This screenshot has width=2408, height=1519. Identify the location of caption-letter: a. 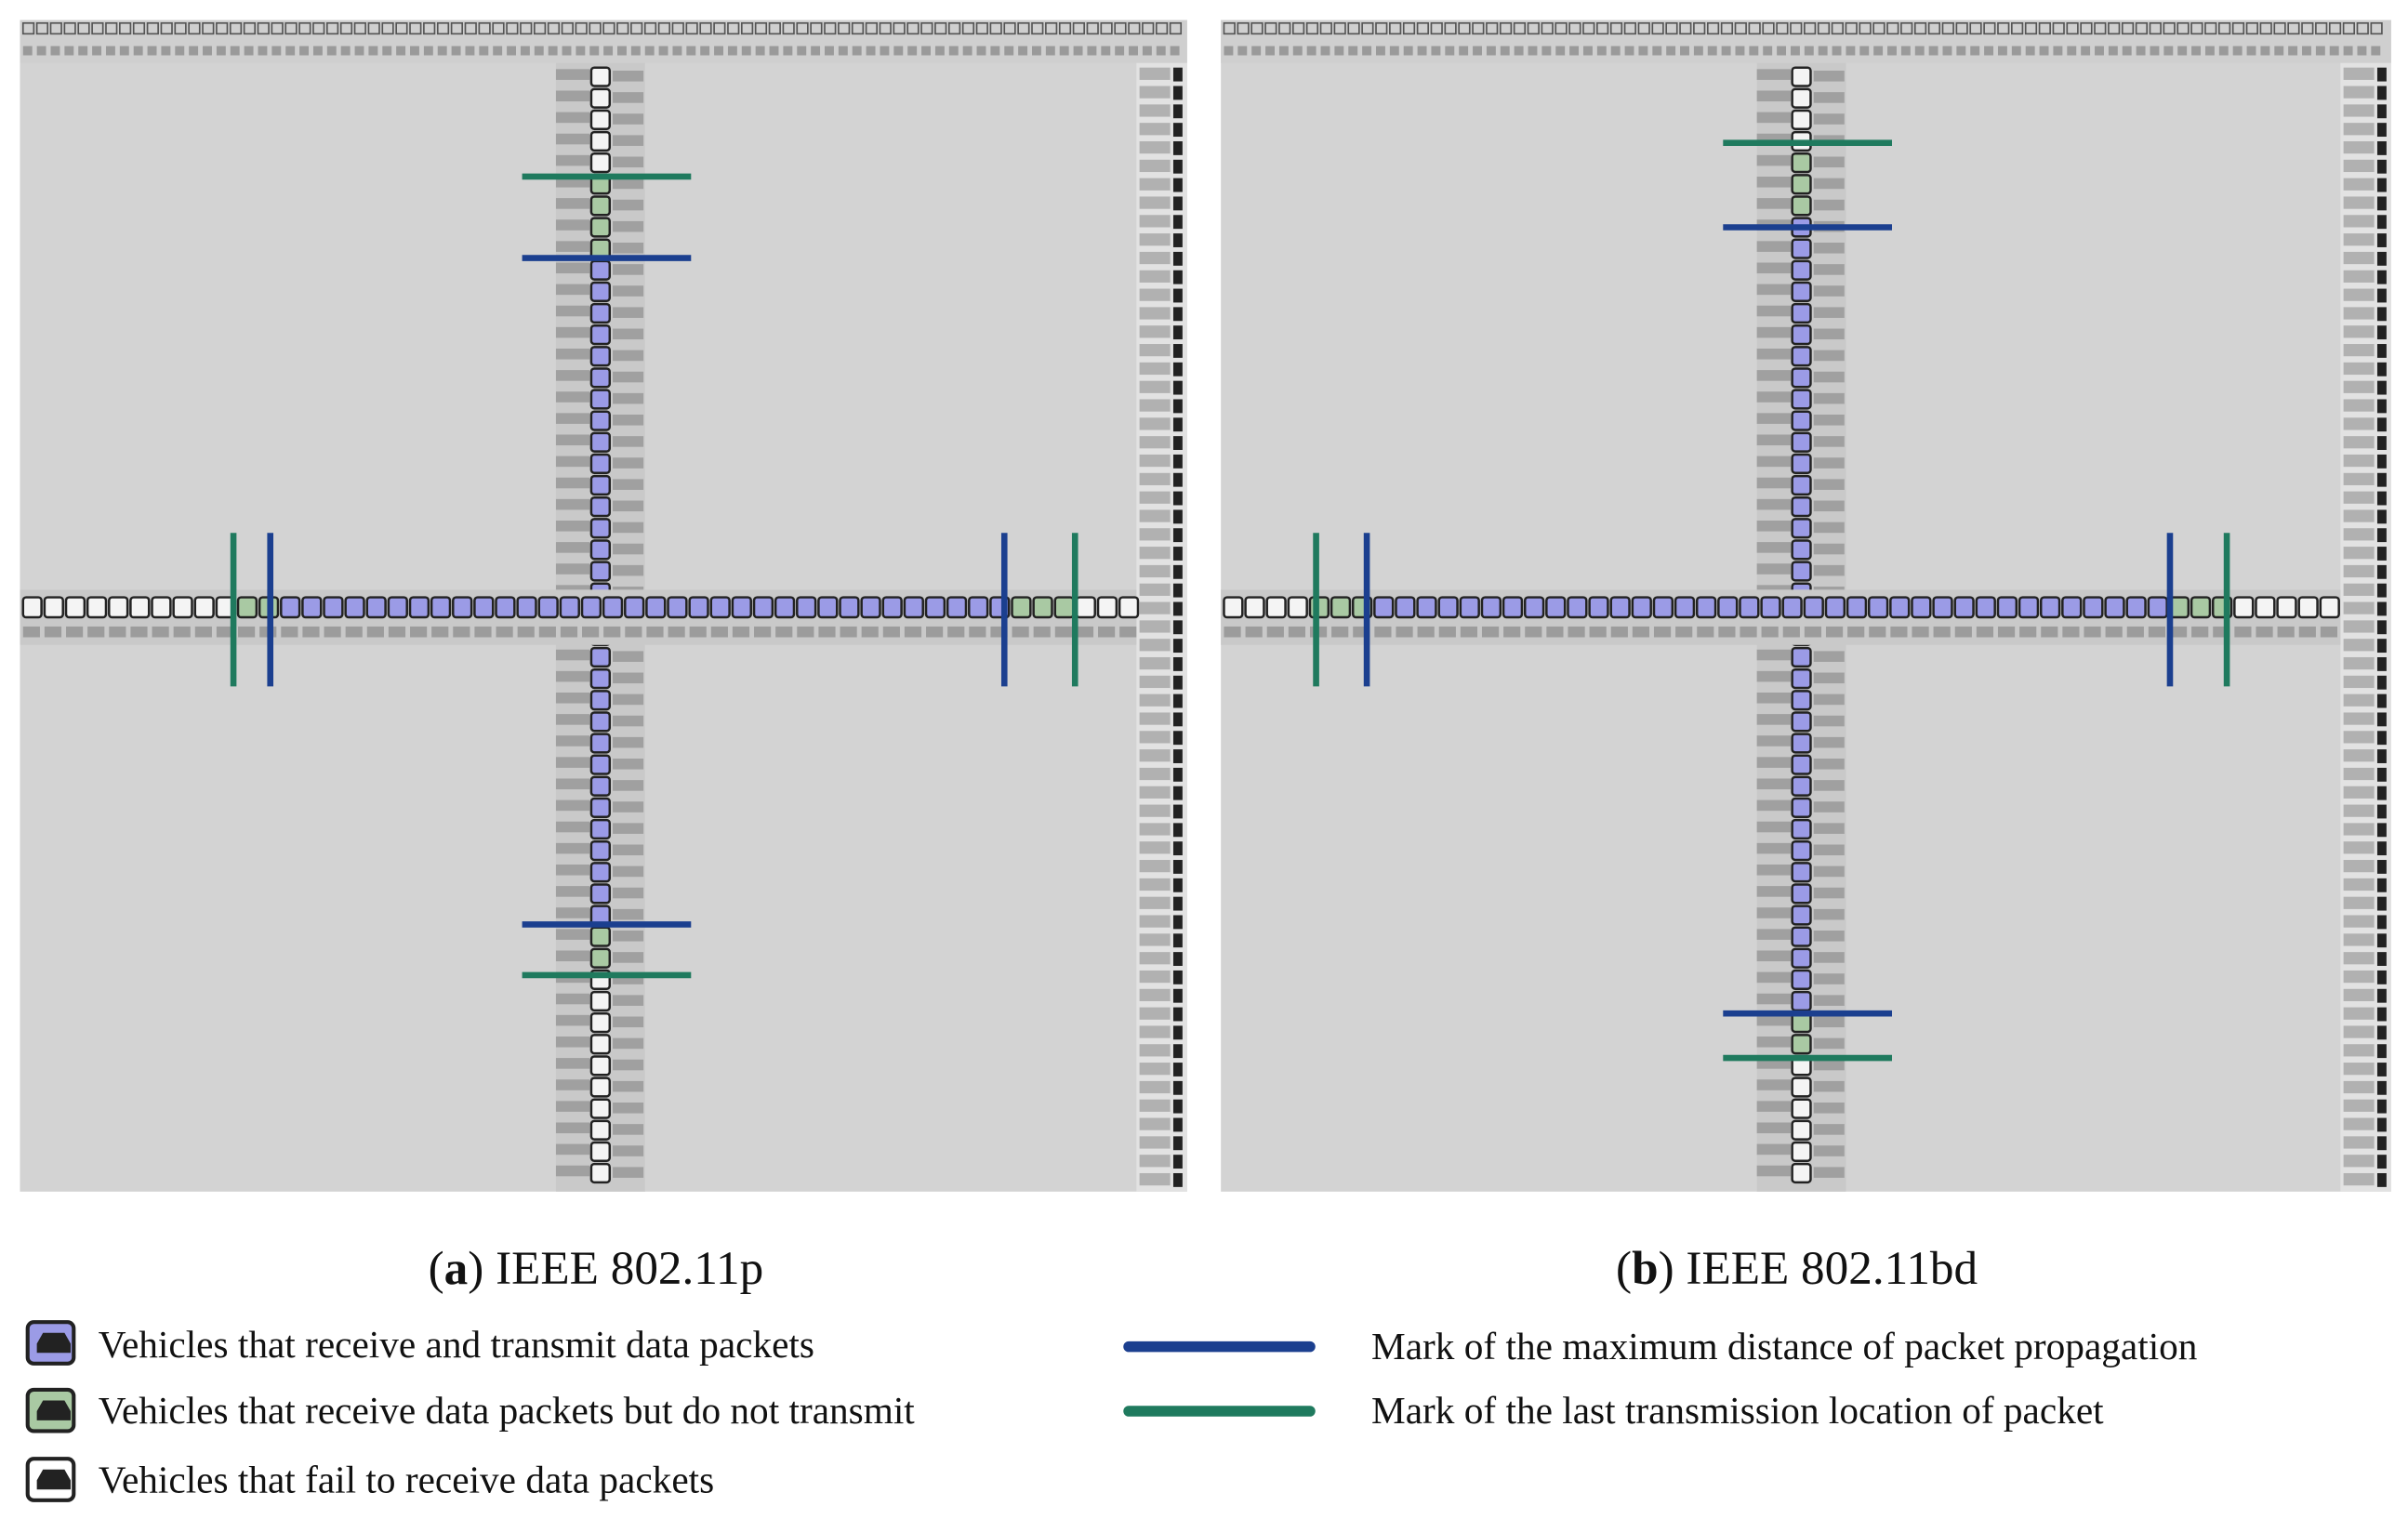
(456, 1268).